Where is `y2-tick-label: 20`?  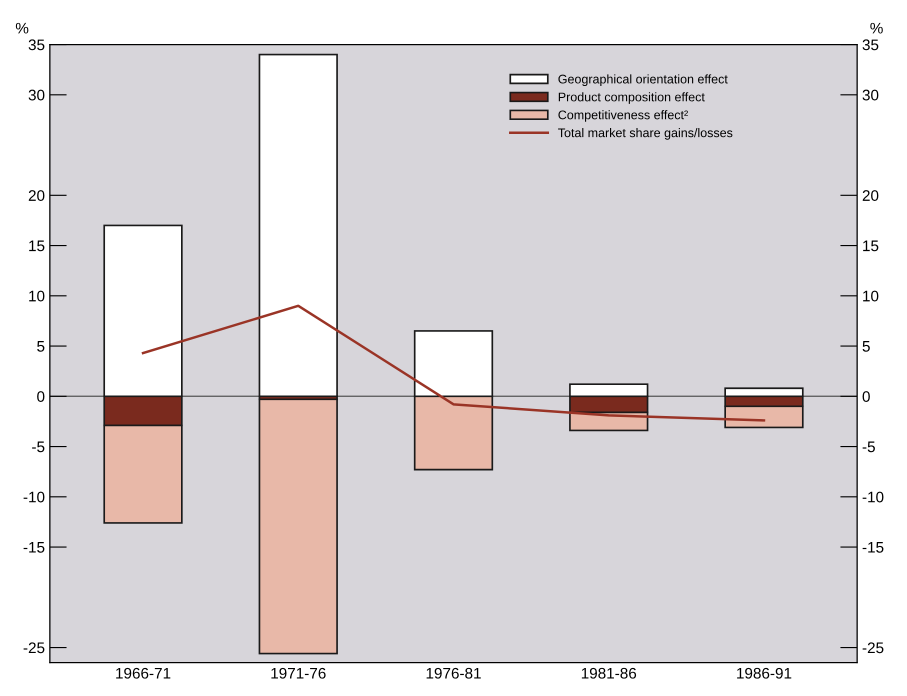 y2-tick-label: 20 is located at coordinates (870, 195).